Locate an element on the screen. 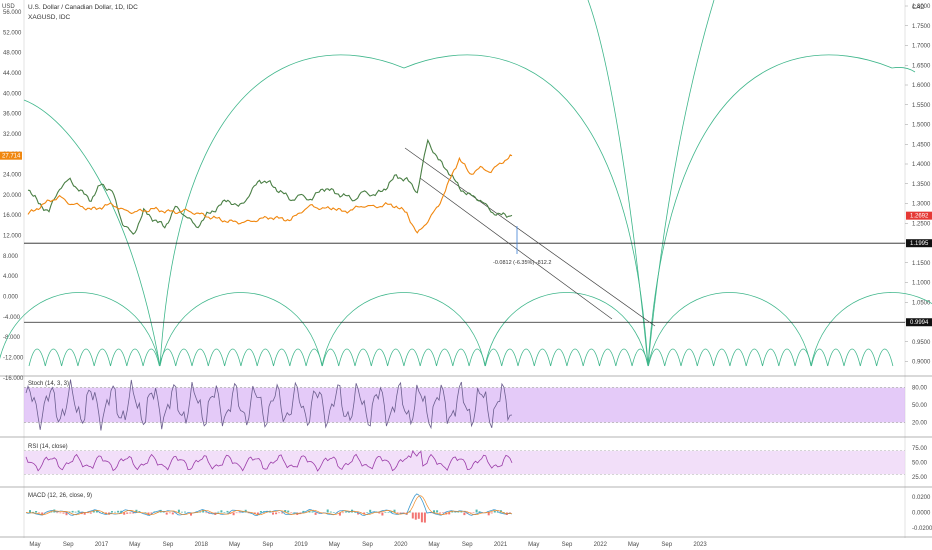 The image size is (932, 550). left-tick-label: 4.000 is located at coordinates (11, 277).